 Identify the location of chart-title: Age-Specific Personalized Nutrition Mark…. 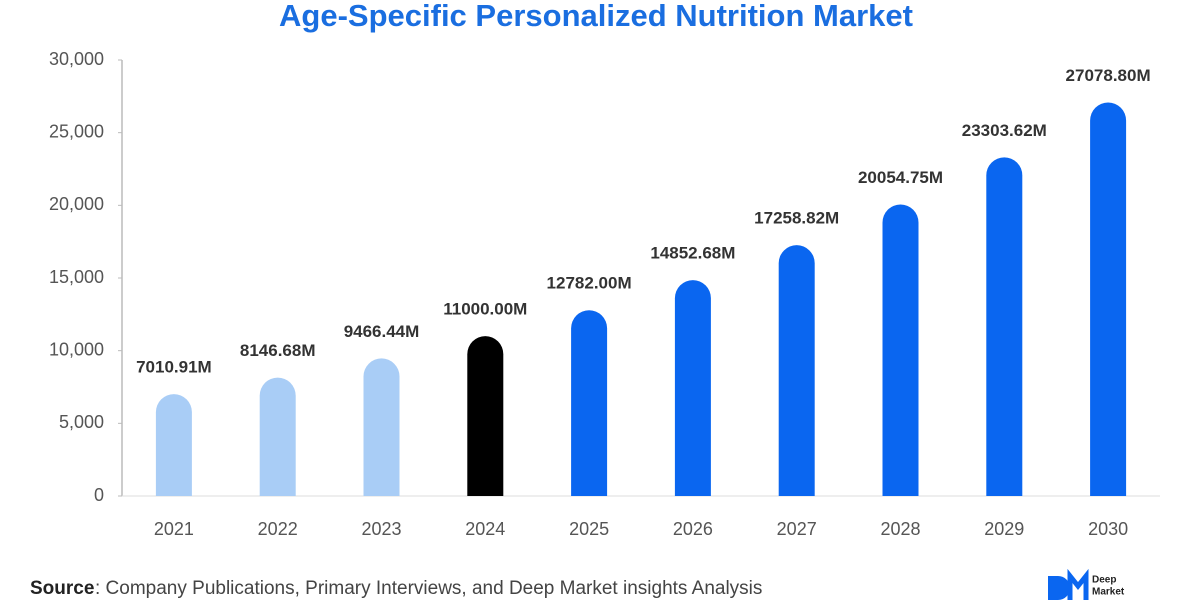
(596, 16).